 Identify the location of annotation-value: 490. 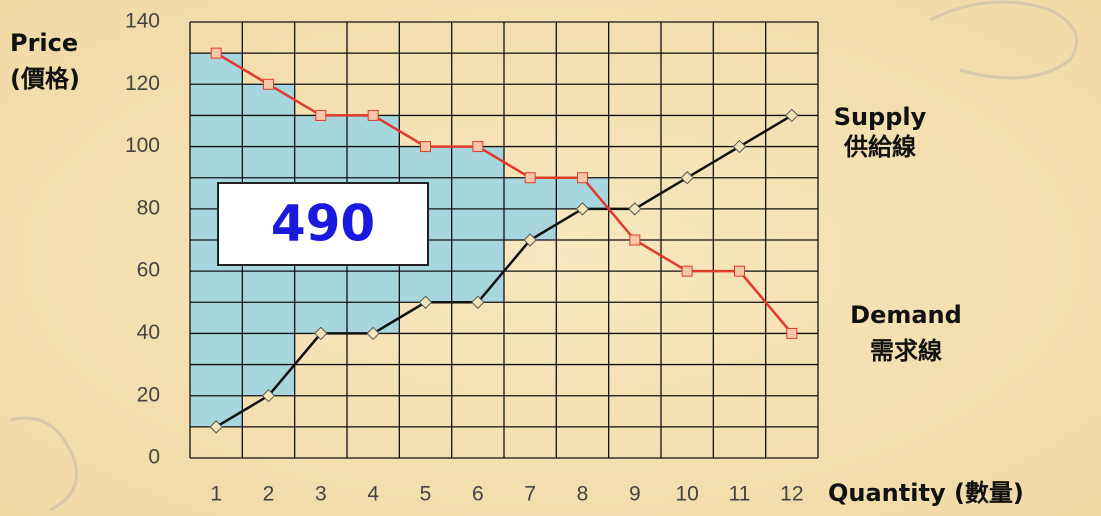
(323, 224).